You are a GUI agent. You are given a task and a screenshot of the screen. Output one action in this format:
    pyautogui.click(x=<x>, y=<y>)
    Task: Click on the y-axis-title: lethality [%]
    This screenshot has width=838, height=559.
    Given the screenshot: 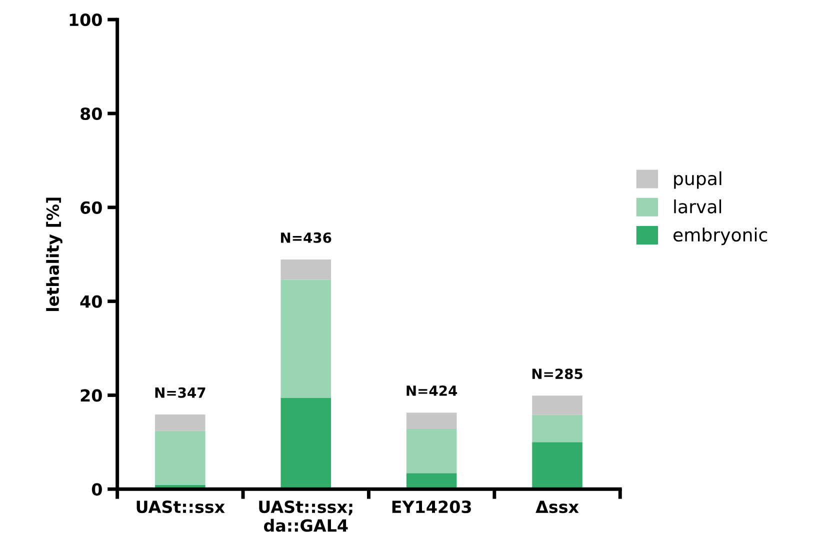 What is the action you would take?
    pyautogui.click(x=54, y=254)
    